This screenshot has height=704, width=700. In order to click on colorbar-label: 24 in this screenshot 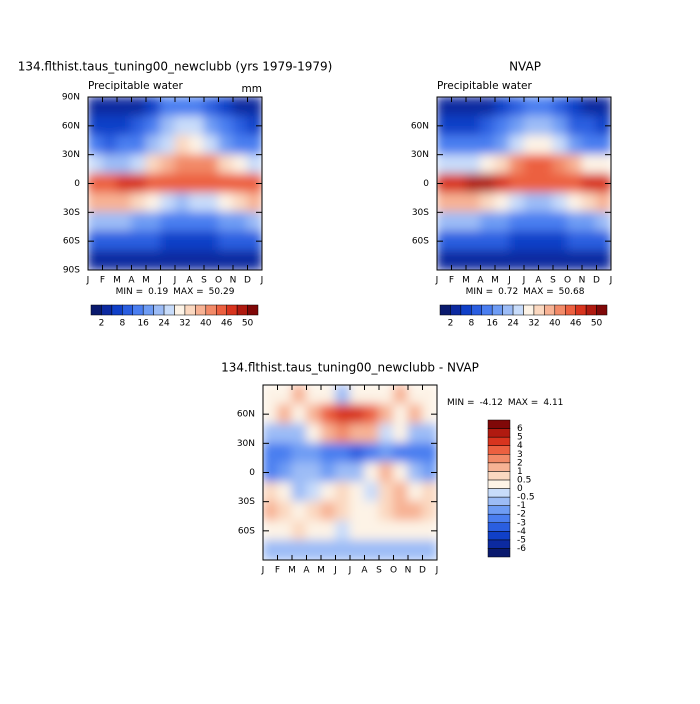, I will do `click(164, 324)`.